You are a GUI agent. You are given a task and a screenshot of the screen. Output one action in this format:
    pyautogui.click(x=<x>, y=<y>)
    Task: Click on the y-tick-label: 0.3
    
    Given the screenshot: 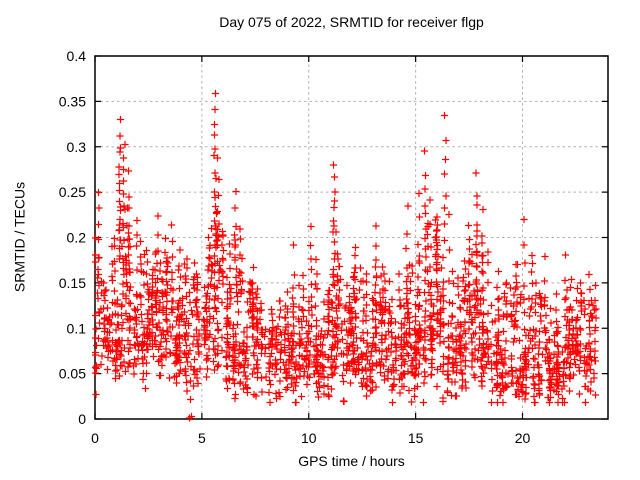 What is the action you would take?
    pyautogui.click(x=77, y=147)
    